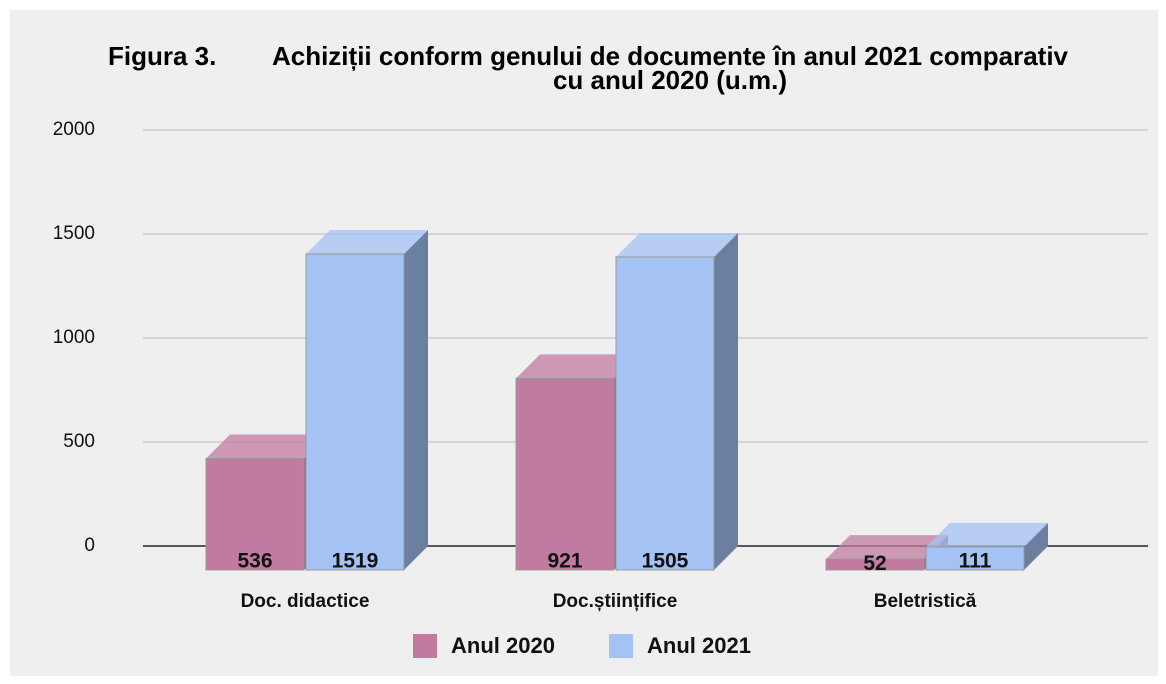 This screenshot has width=1166, height=684. Describe the element at coordinates (254, 561) in the screenshot. I see `data-label: 536` at that location.